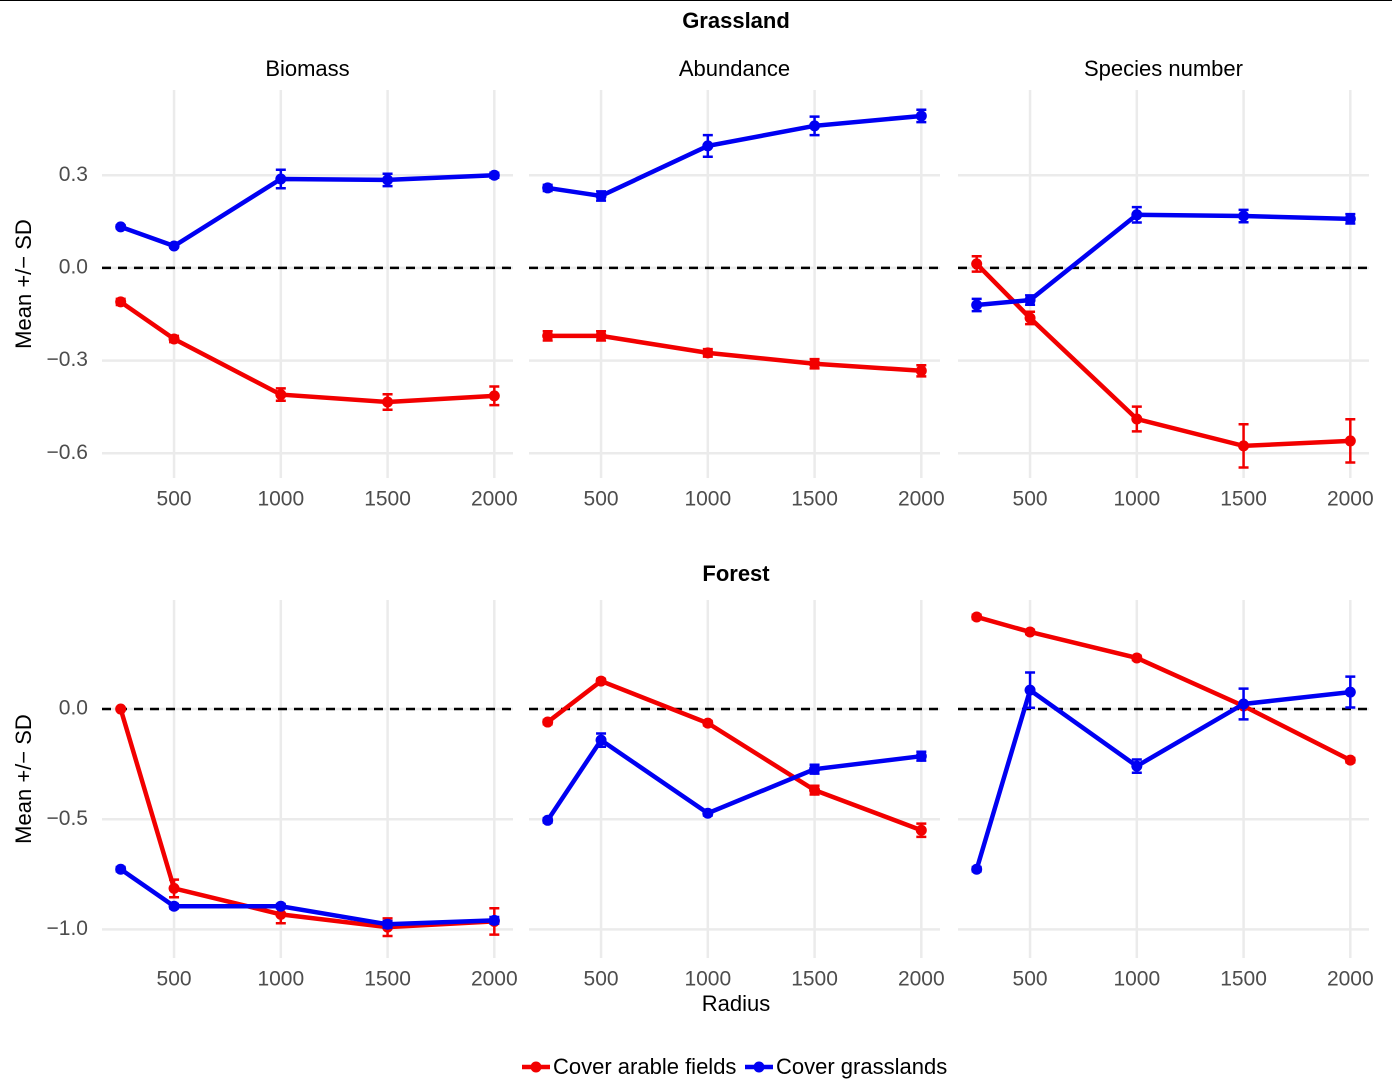  I want to click on y-tick-label: −0.5, so click(67, 818).